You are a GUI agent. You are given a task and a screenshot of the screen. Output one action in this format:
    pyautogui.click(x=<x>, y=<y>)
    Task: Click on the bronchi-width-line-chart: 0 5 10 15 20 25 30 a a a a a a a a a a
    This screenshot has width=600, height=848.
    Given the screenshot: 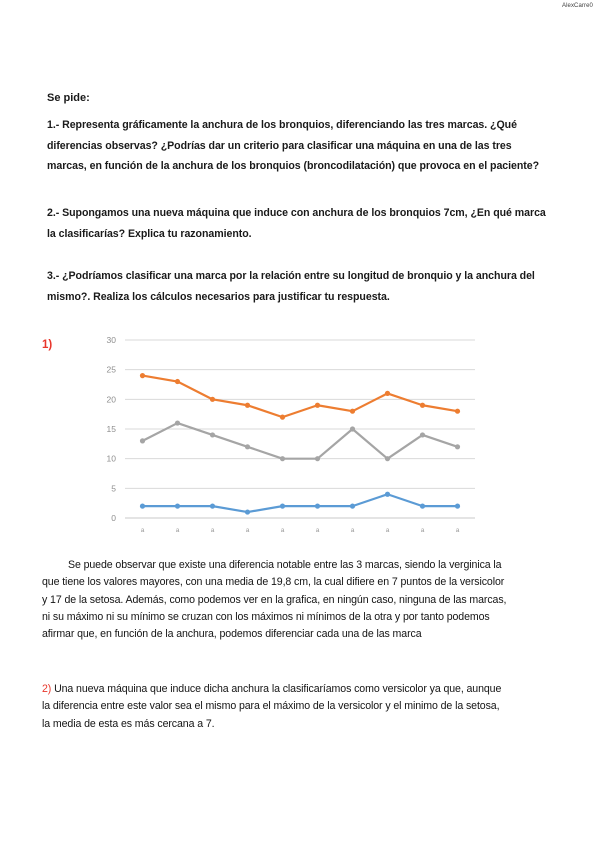 What is the action you would take?
    pyautogui.click(x=291, y=434)
    